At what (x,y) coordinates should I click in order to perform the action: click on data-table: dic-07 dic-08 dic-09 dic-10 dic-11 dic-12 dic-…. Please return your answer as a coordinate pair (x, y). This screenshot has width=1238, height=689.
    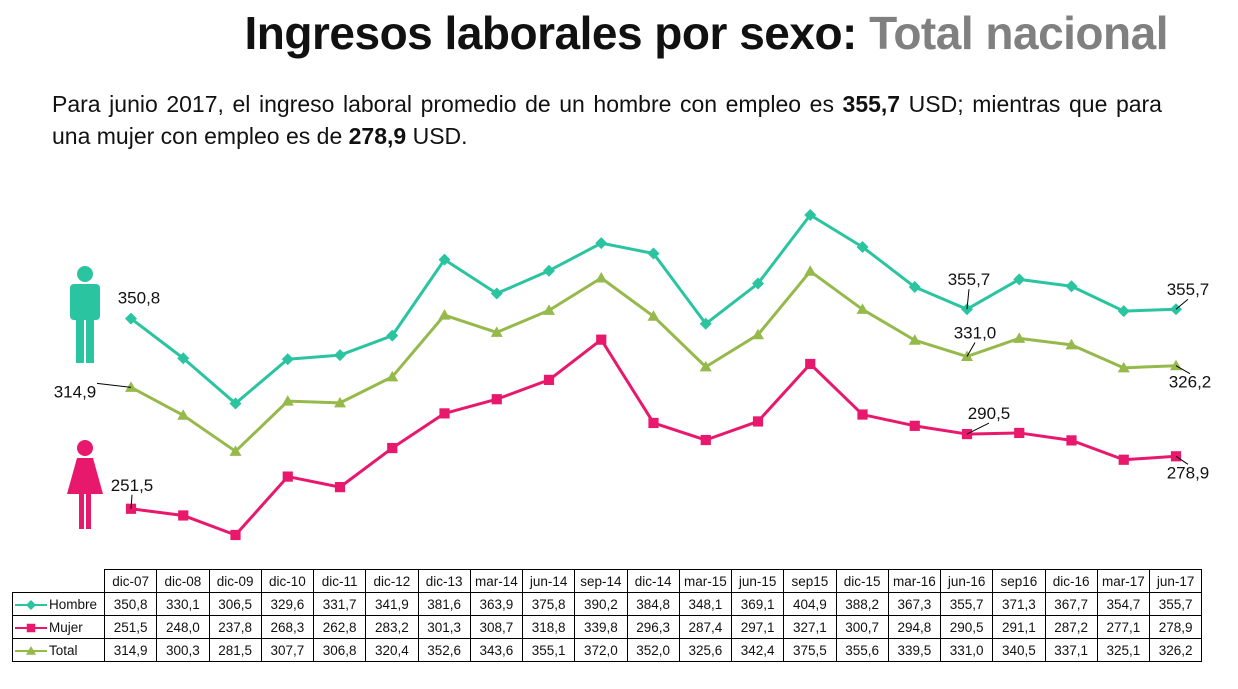
    Looking at the image, I should click on (607, 615).